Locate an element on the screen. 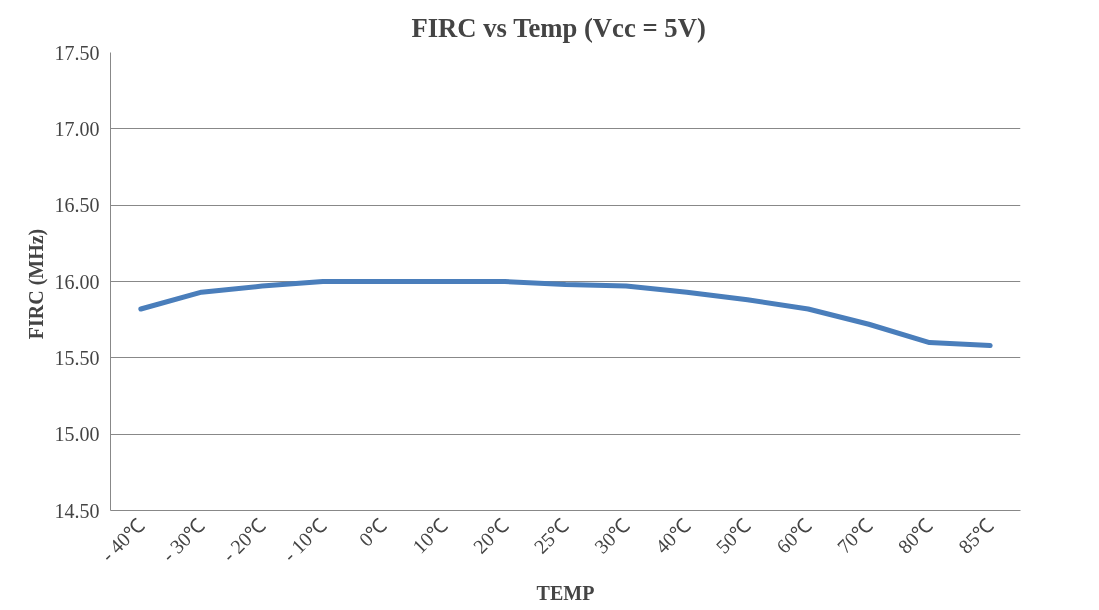 The image size is (1099, 610). y-tick-label: 15.50 is located at coordinates (77, 357).